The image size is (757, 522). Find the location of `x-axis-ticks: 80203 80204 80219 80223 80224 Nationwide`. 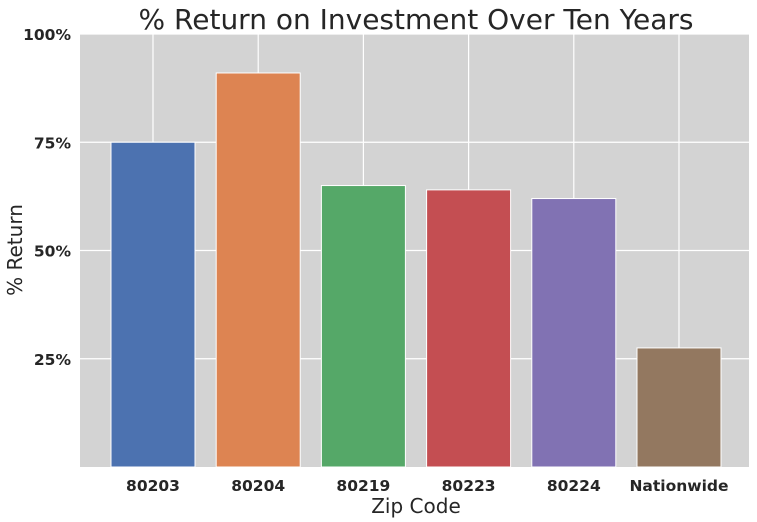

x-axis-ticks: 80203 80204 80219 80223 80224 Nationwide is located at coordinates (427, 486).